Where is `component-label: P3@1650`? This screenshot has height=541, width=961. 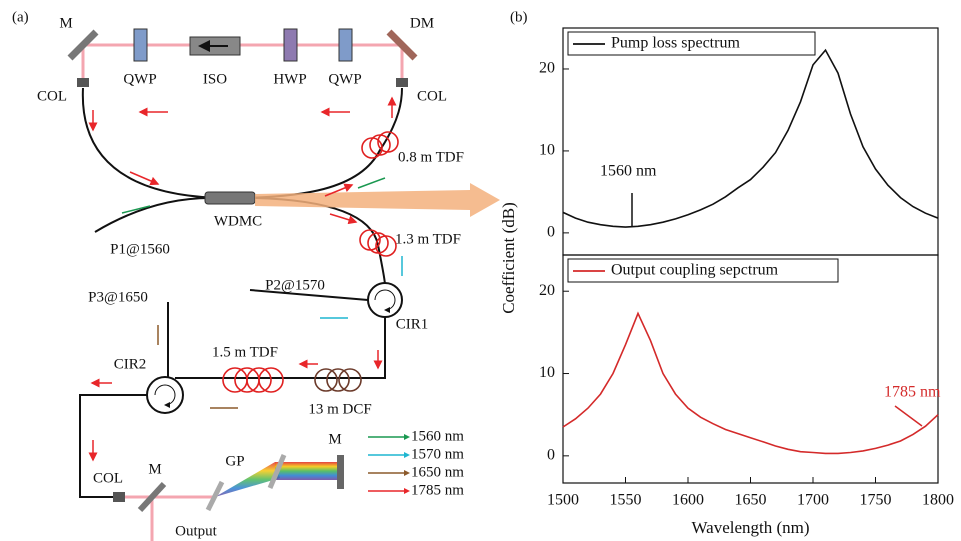 component-label: P3@1650 is located at coordinates (118, 297).